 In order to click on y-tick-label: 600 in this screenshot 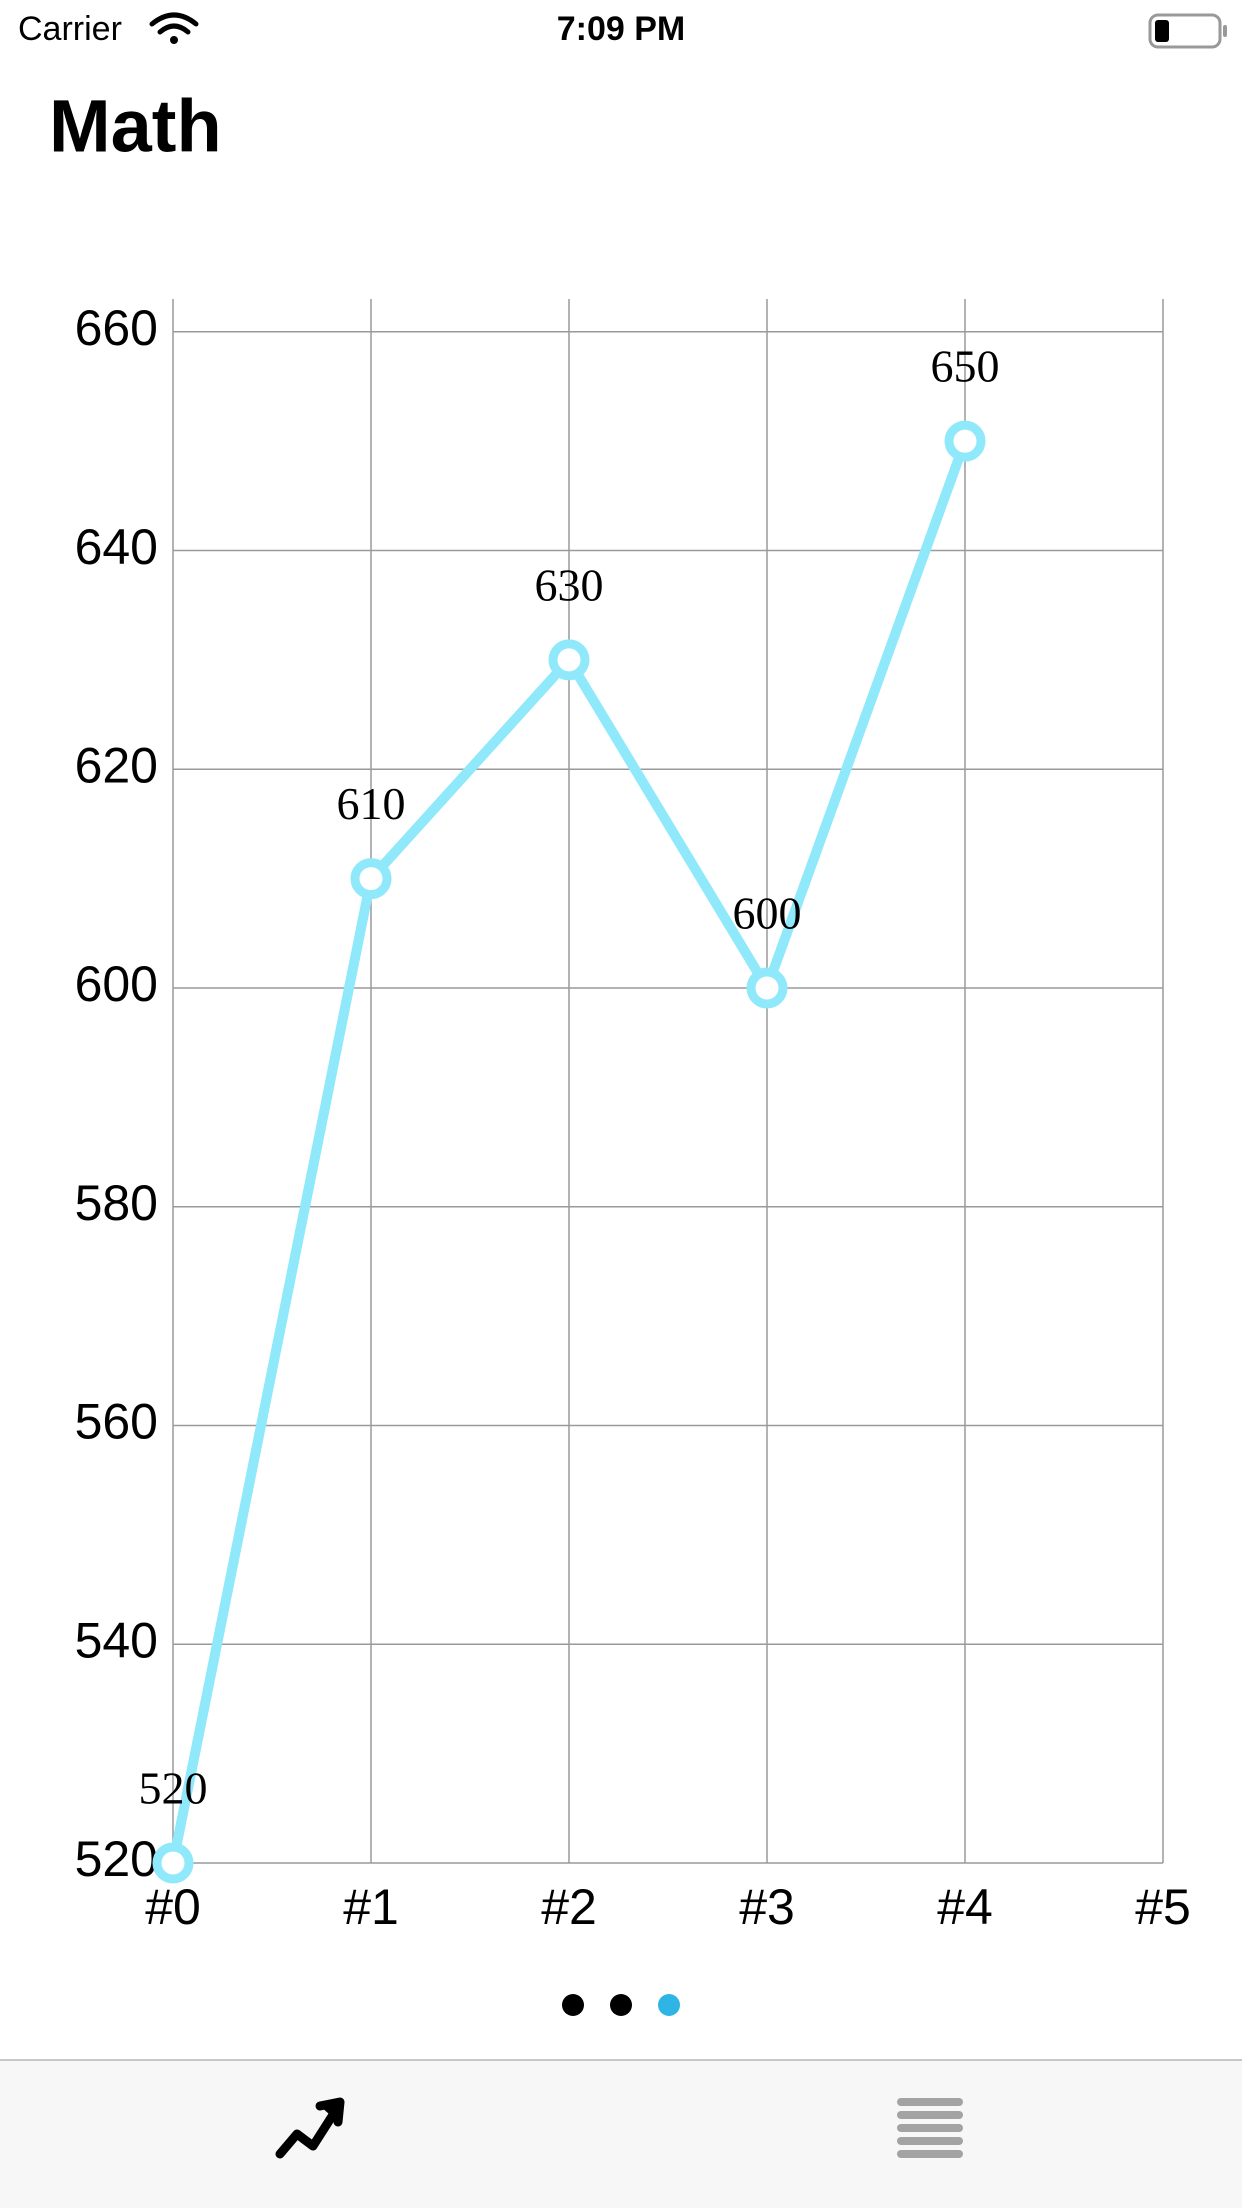, I will do `click(116, 984)`.